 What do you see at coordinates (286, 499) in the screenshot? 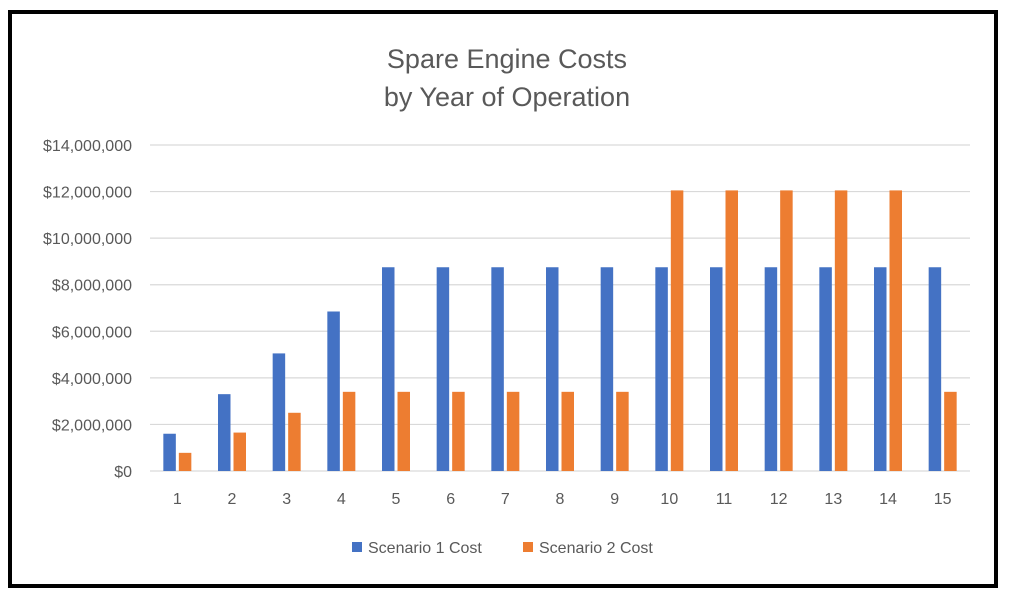
I see `x-tick-label: 3` at bounding box center [286, 499].